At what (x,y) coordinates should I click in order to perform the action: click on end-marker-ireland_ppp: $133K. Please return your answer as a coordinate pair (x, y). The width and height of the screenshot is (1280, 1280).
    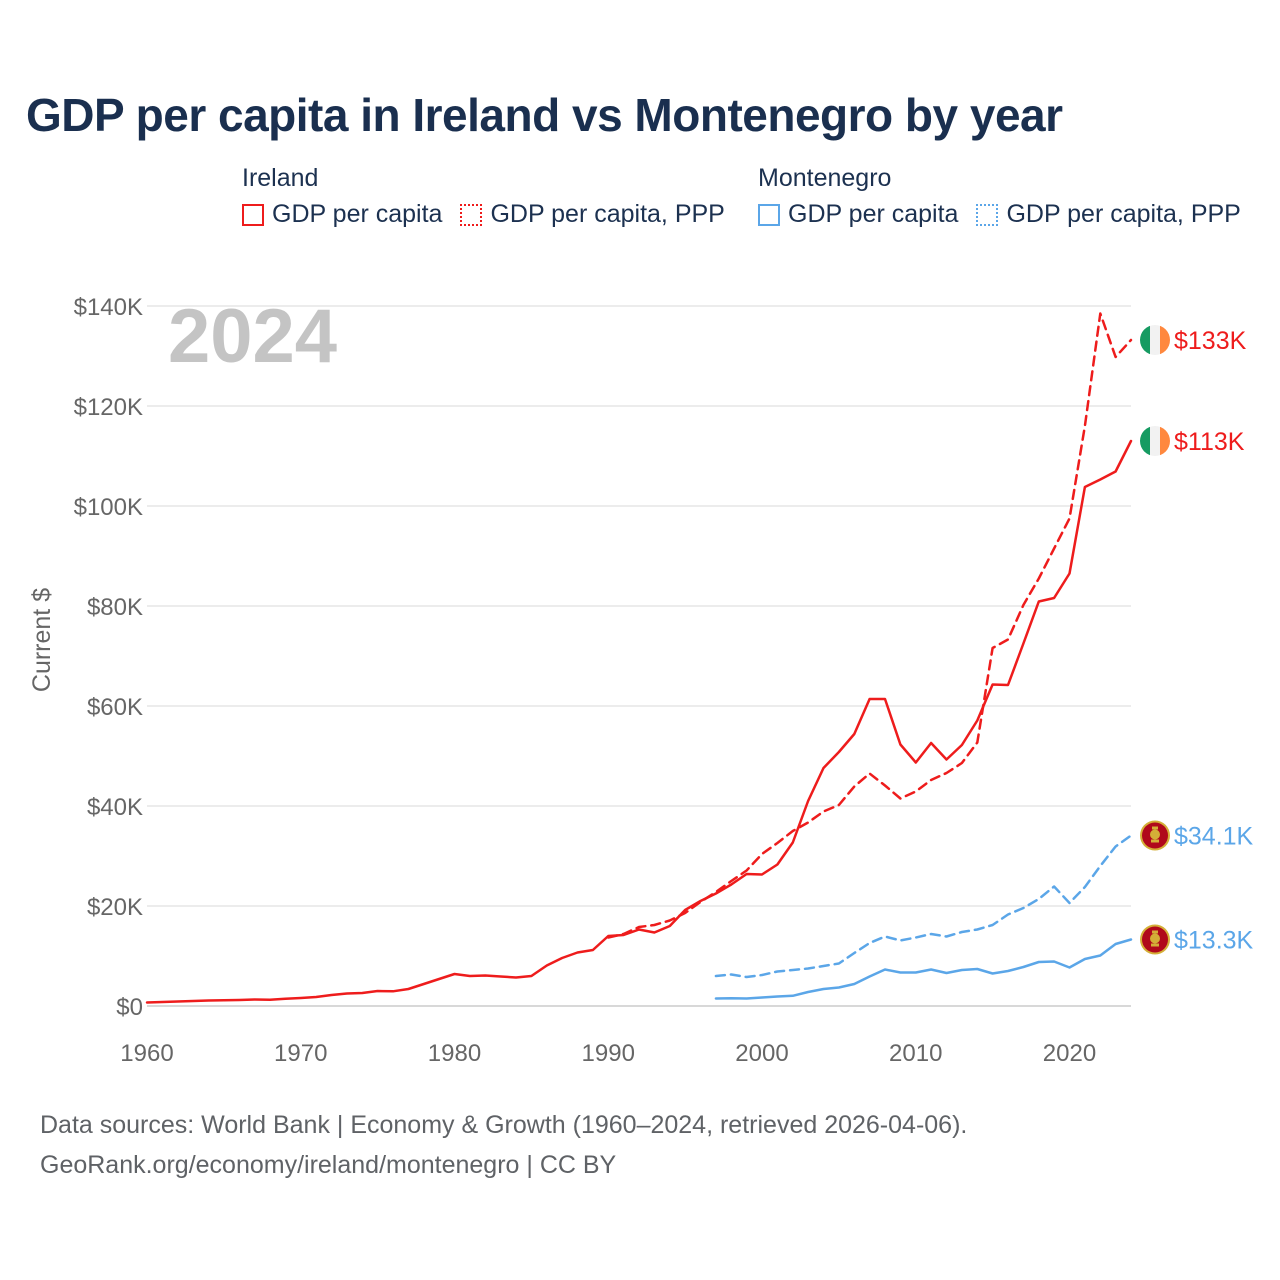
    Looking at the image, I should click on (1193, 340).